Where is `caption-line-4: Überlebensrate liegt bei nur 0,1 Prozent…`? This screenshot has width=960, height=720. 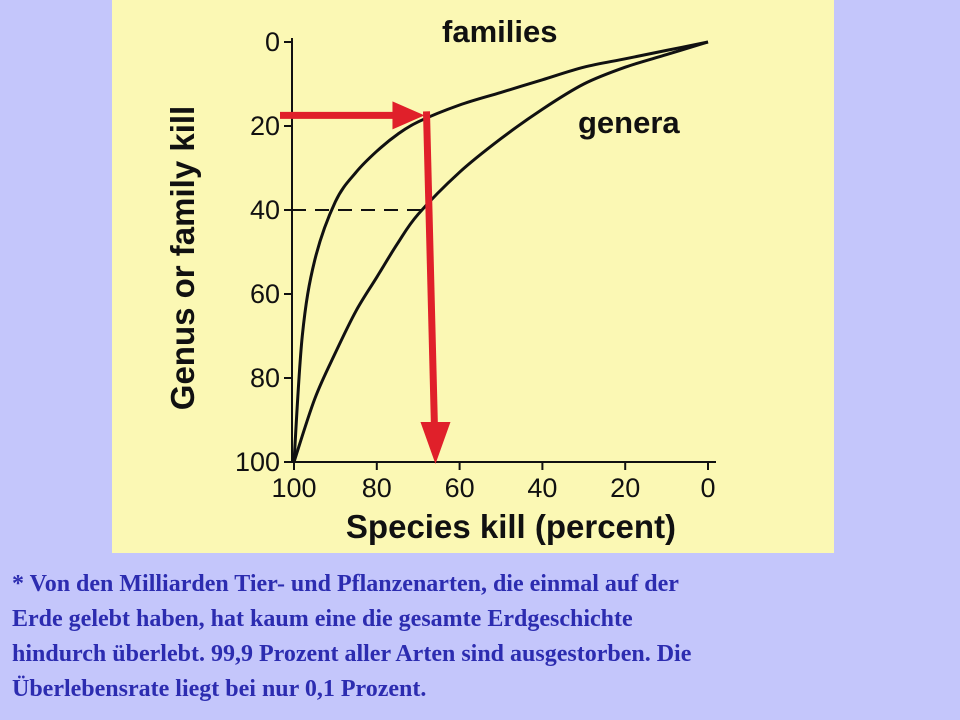
caption-line-4: Überlebensrate liegt bei nur 0,1 Prozent… is located at coordinates (219, 689).